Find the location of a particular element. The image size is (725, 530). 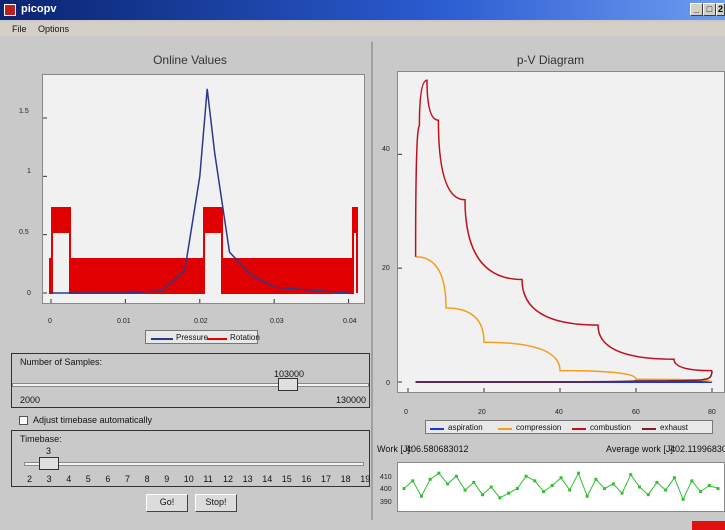

online-legend: Pressure Rotation is located at coordinates (202, 337).